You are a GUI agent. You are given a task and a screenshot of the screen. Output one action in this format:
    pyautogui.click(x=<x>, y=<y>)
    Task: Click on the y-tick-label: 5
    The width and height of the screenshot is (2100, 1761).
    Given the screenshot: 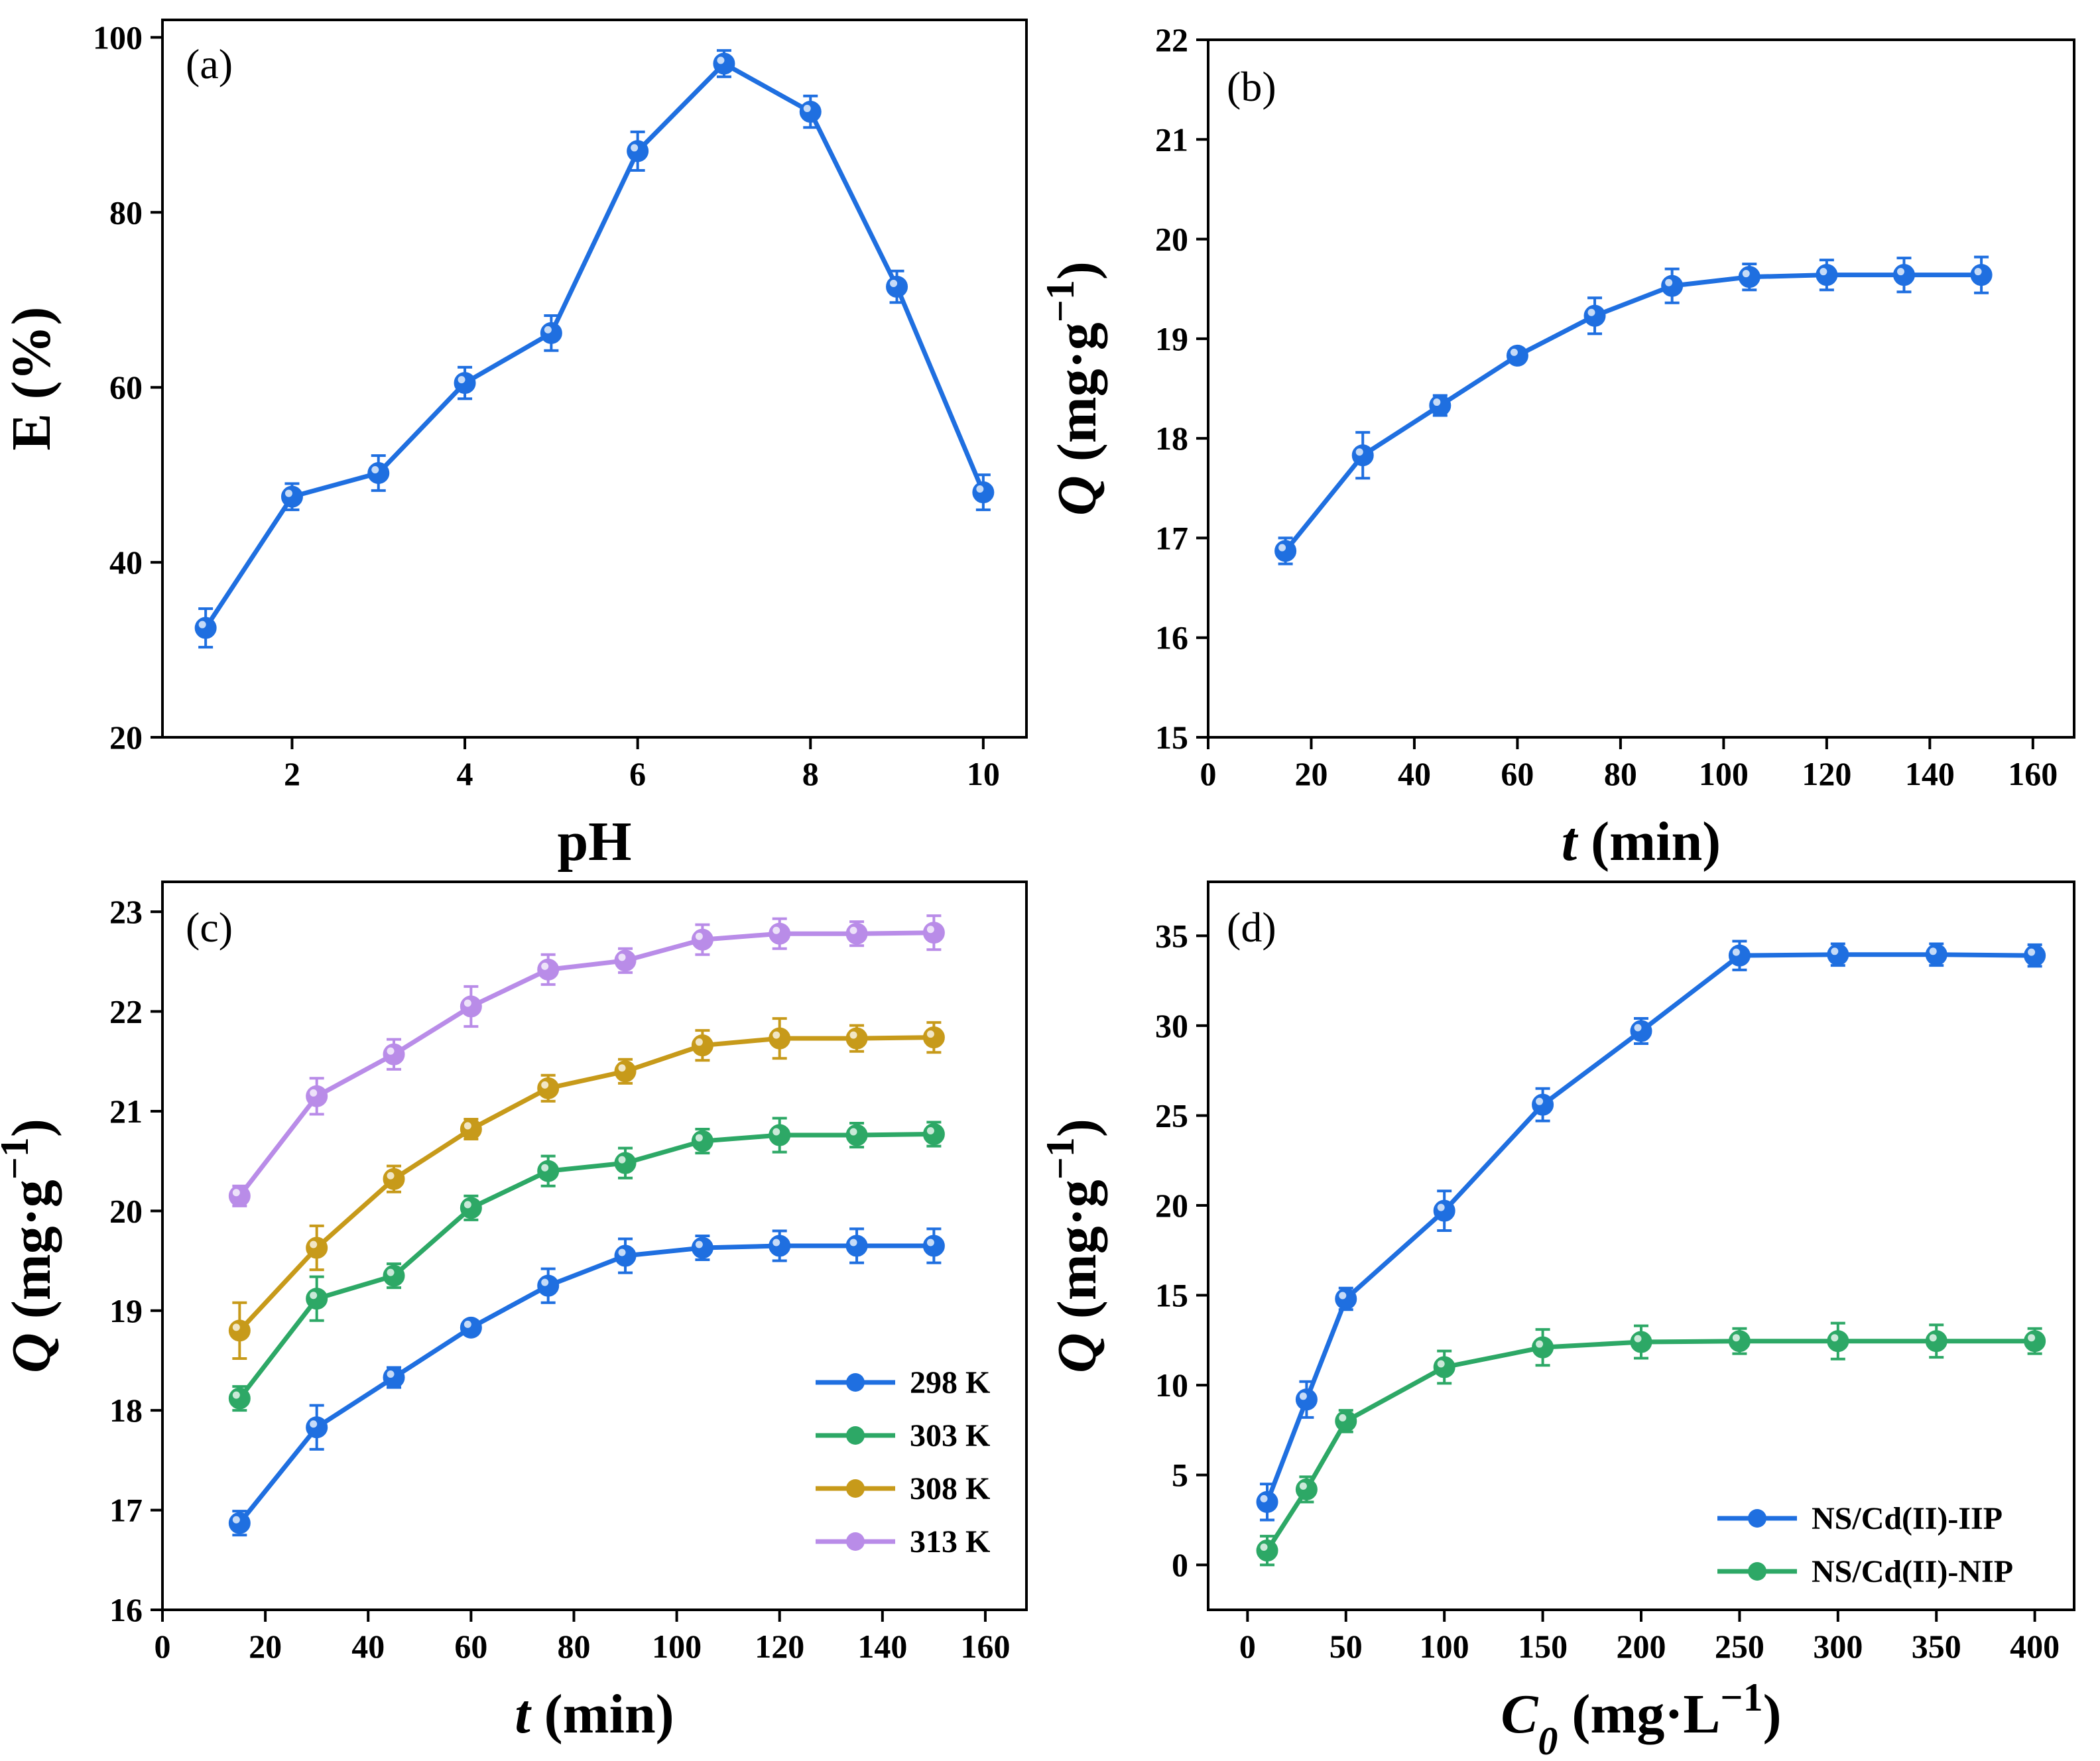 What is the action you would take?
    pyautogui.click(x=1180, y=1475)
    